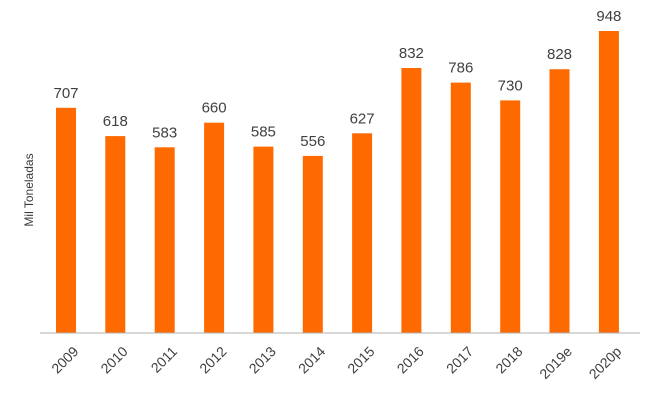 The width and height of the screenshot is (650, 408). Describe the element at coordinates (608, 182) in the screenshot. I see `bar-2020p` at that location.